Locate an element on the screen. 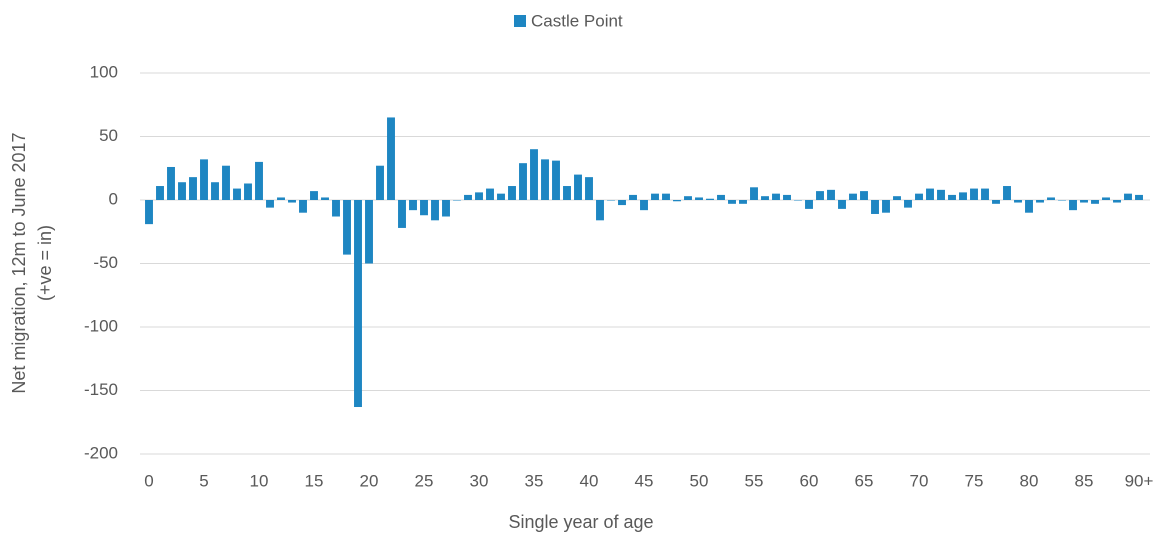 The image size is (1162, 536). x-tick-label: 25 is located at coordinates (424, 480).